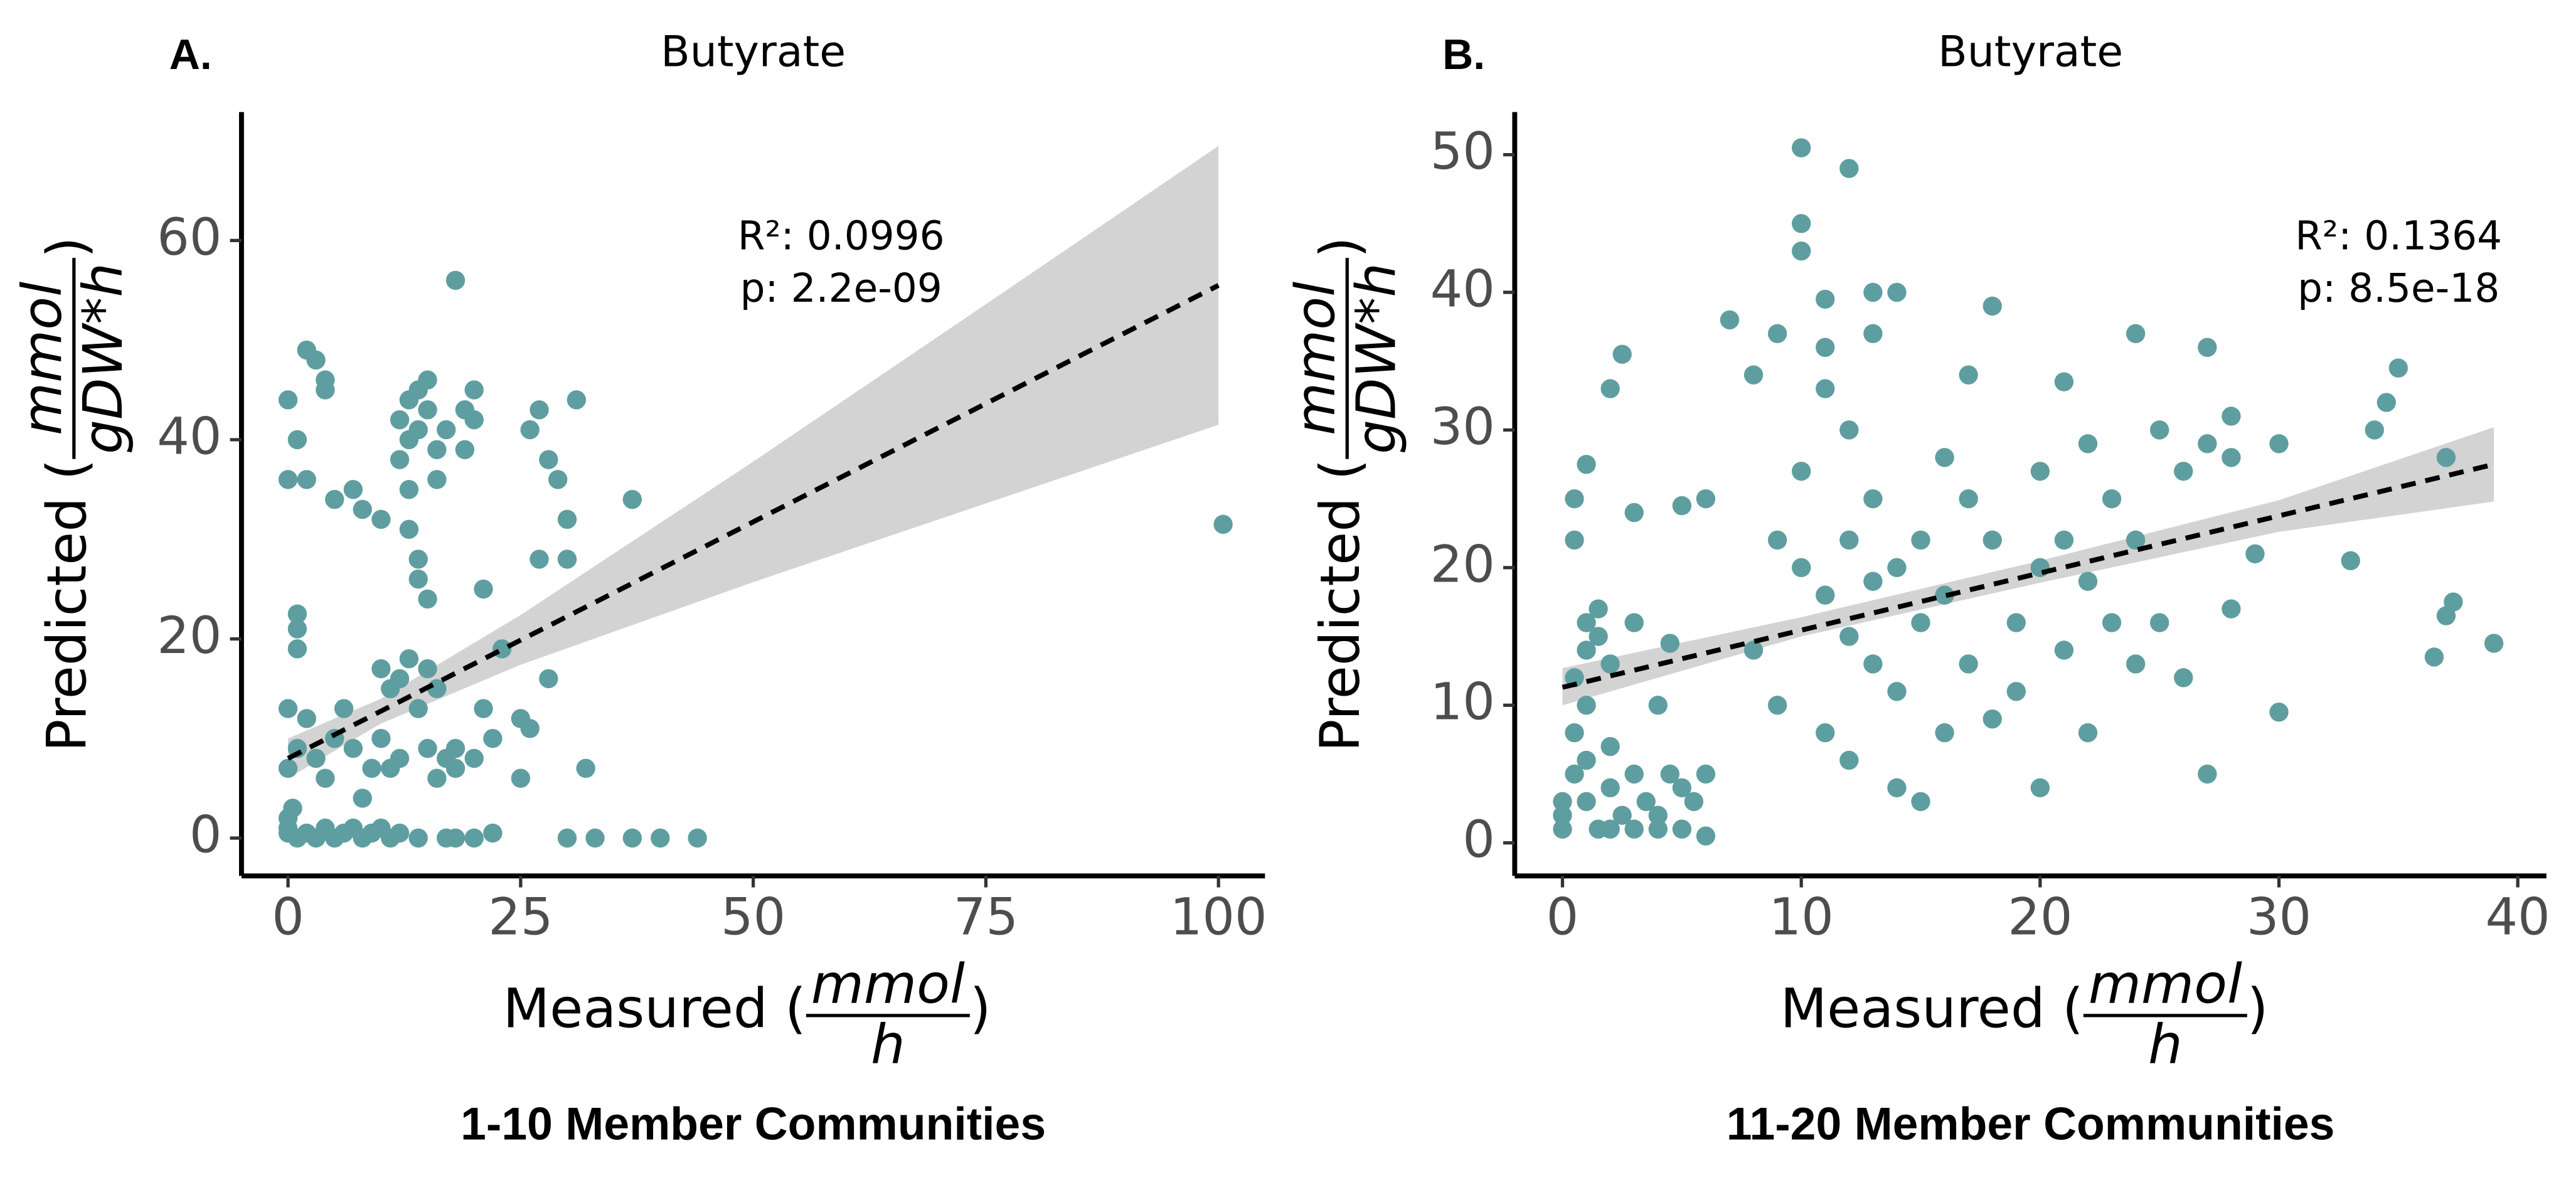 This screenshot has width=2576, height=1190. What do you see at coordinates (191, 55) in the screenshot?
I see `panel-label: A.` at bounding box center [191, 55].